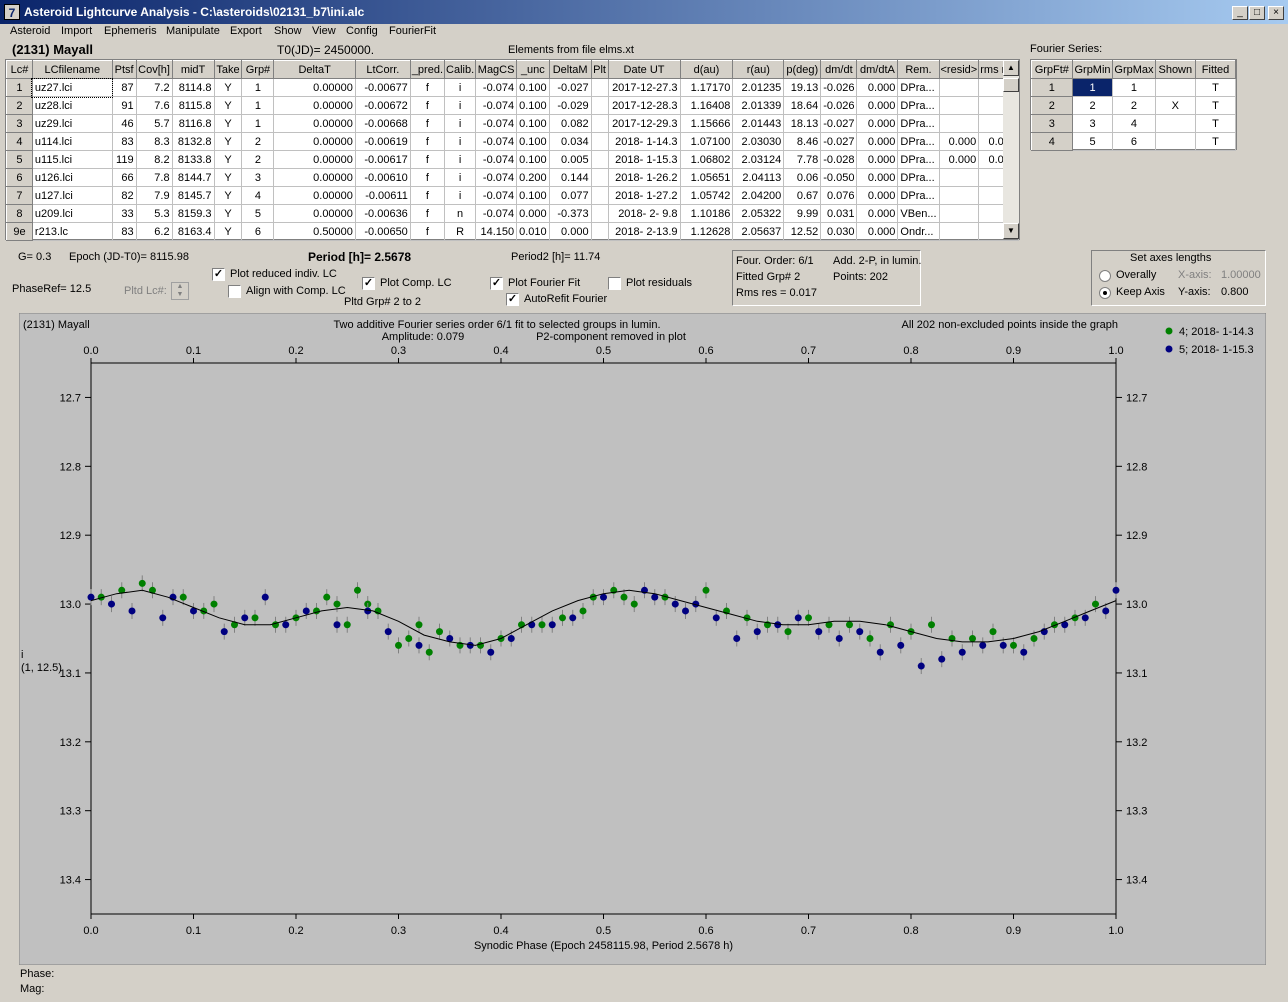  I want to click on lc-cell: 0.005, so click(570, 159).